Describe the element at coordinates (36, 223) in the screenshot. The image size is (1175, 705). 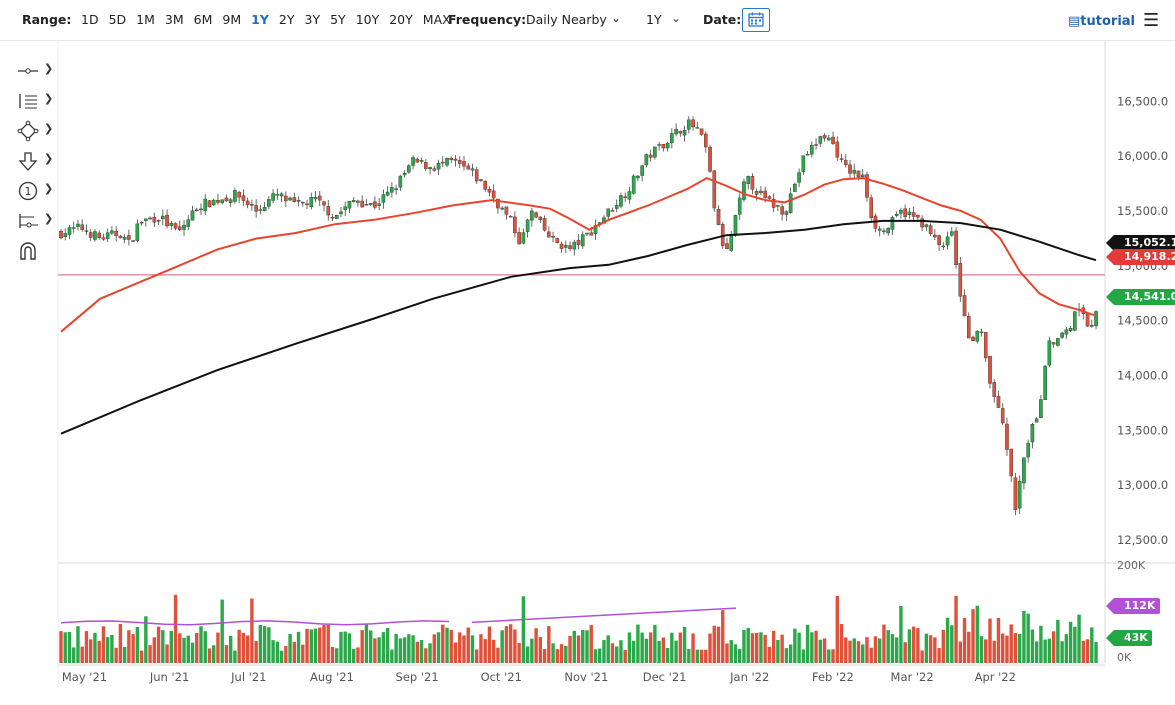
I see `measure-tool-icon: ❯` at that location.